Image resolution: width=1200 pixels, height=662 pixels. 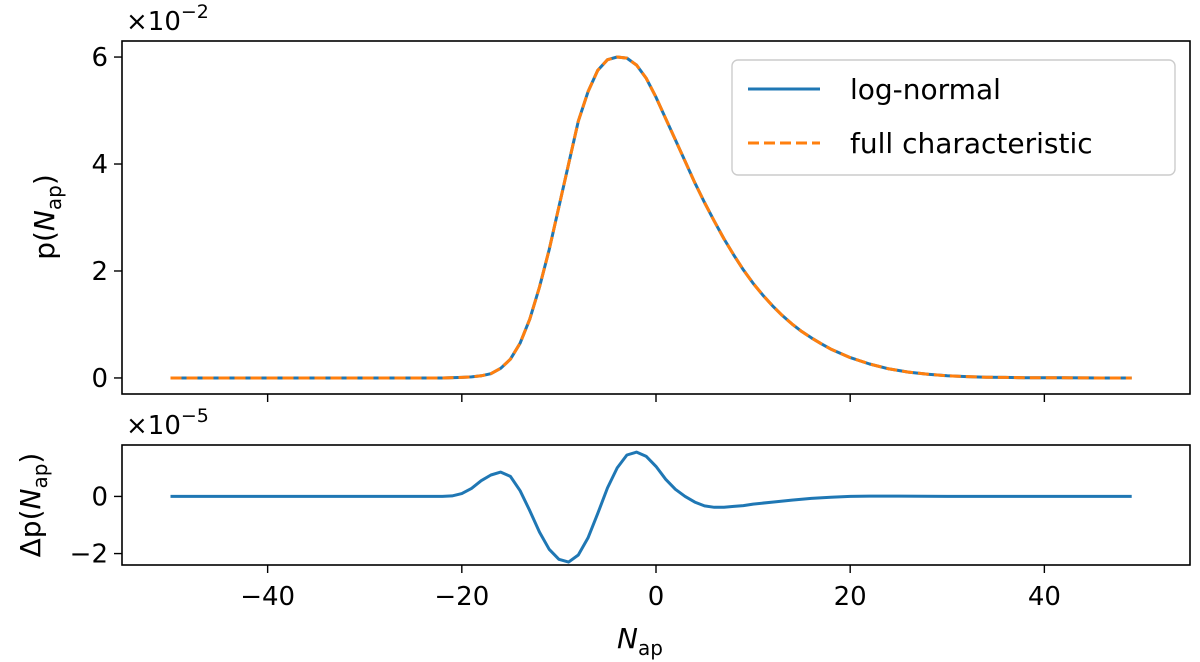 What do you see at coordinates (971, 143) in the screenshot?
I see `legend-label-full-characteristic: full characteristic` at bounding box center [971, 143].